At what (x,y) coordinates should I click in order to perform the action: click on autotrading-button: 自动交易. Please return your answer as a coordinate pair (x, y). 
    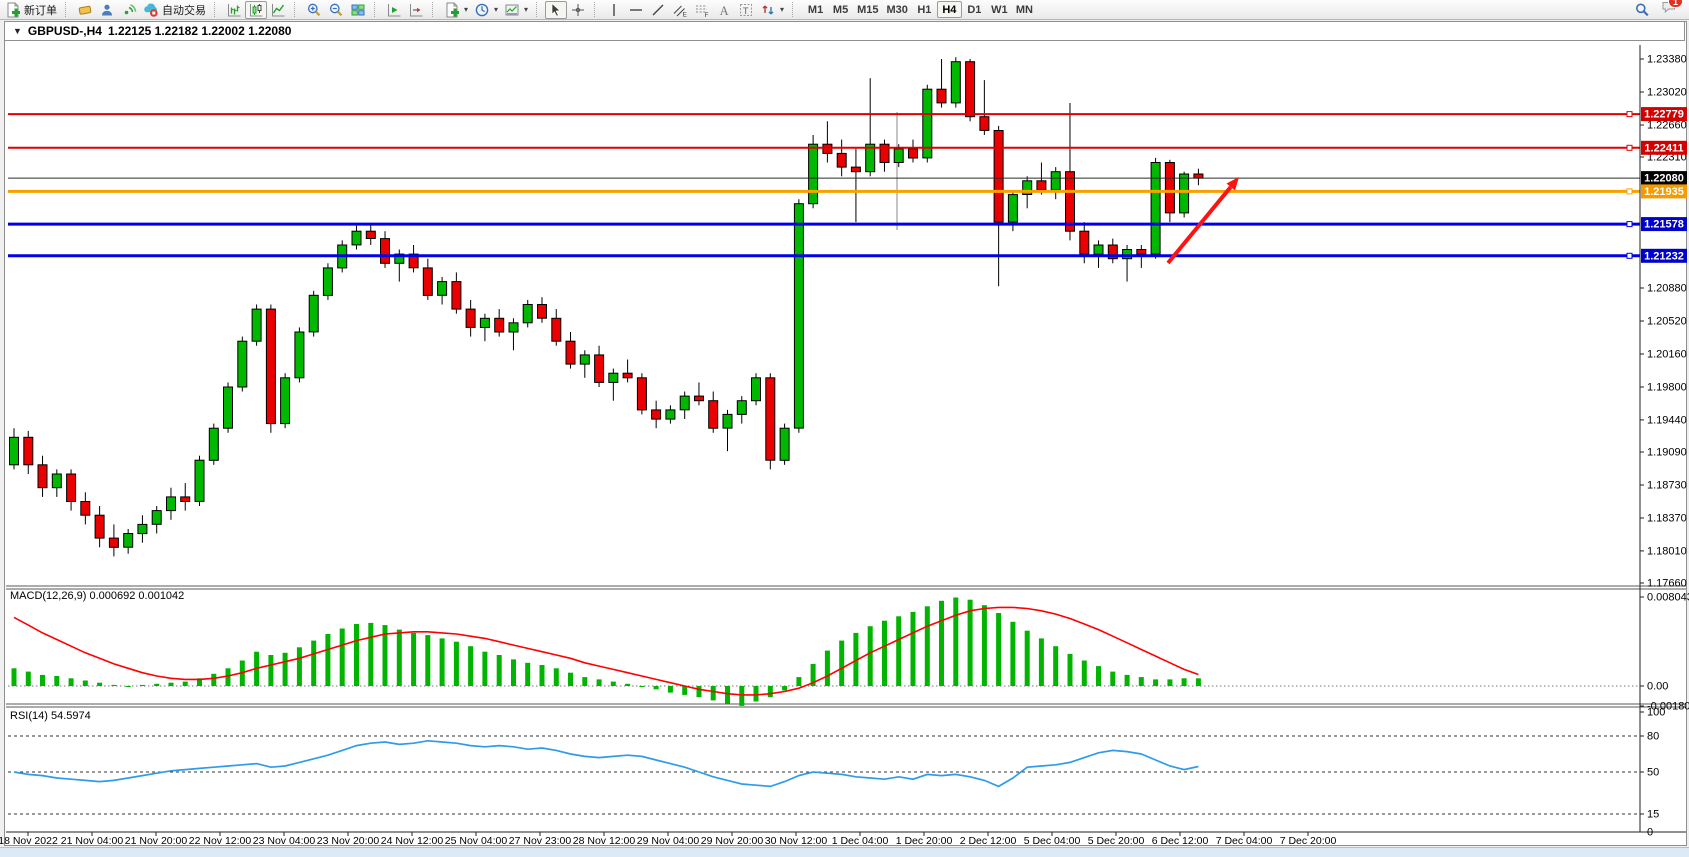
    Looking at the image, I should click on (174, 10).